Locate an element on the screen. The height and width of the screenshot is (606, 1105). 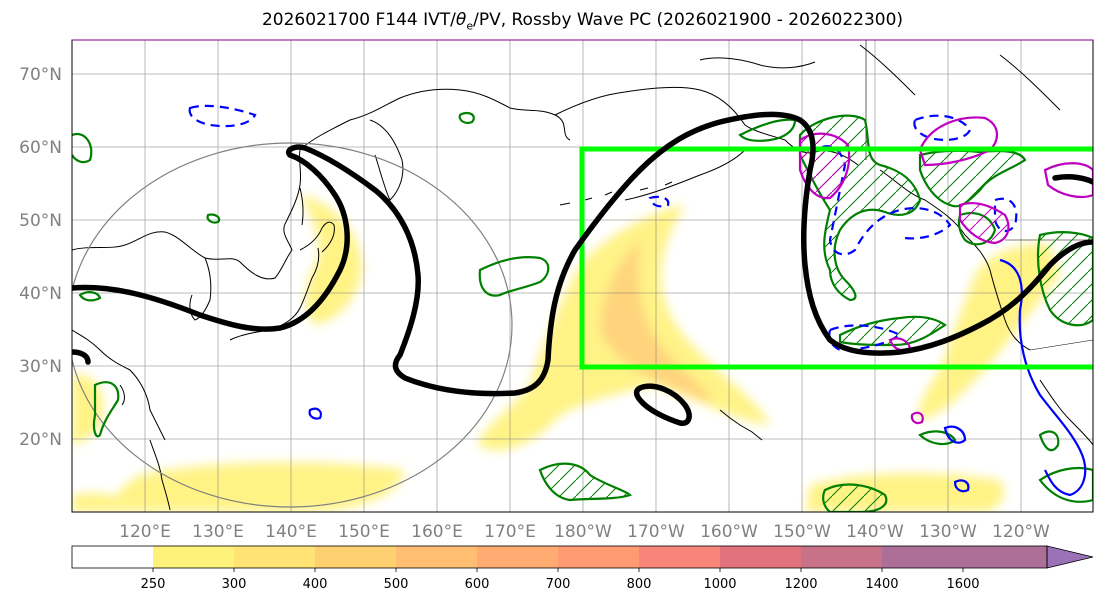
lon-label-140w: 140°W is located at coordinates (875, 532).